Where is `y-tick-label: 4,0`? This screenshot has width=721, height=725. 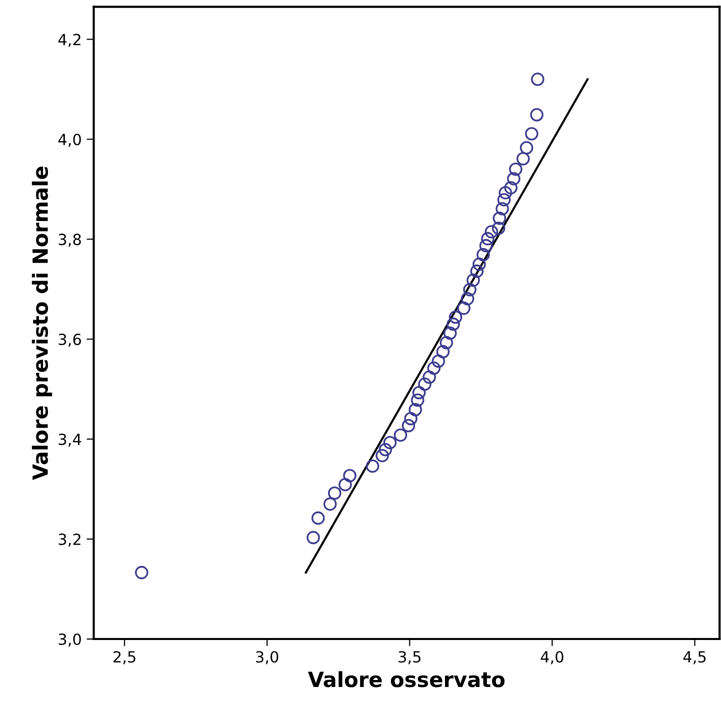 y-tick-label: 4,0 is located at coordinates (69, 140).